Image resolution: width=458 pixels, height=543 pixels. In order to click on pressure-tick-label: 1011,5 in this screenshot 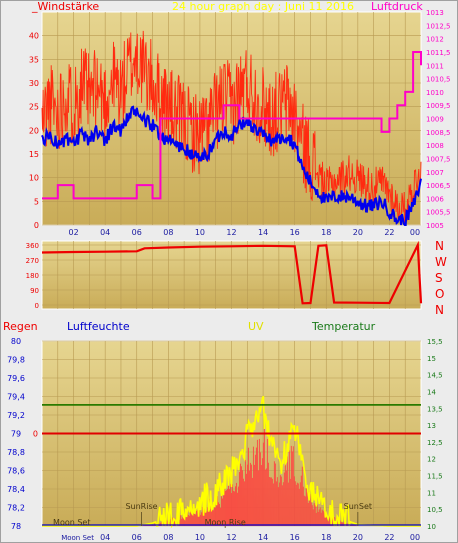, I will do `click(438, 53)`.